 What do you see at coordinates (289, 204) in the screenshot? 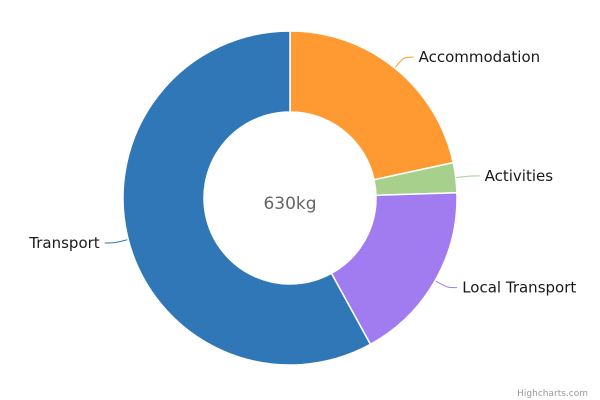
I see `center-total-label: 630kg` at bounding box center [289, 204].